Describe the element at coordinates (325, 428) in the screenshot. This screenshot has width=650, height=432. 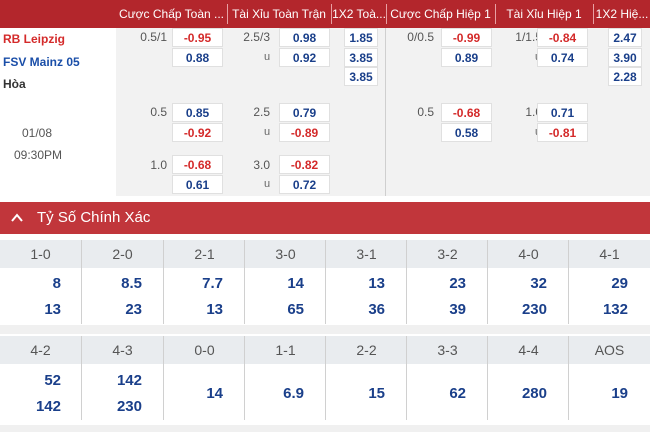
I see `bottom-spacer` at that location.